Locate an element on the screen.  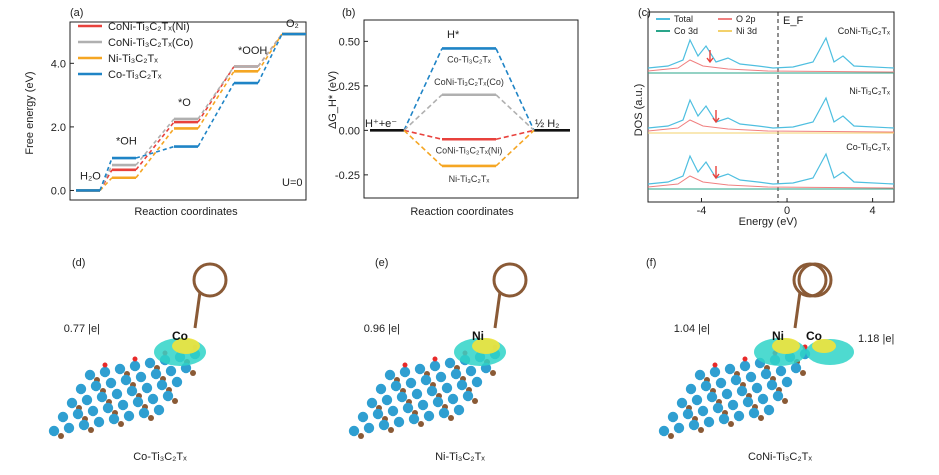
panel-b-letter: (b) is located at coordinates (348, 13).